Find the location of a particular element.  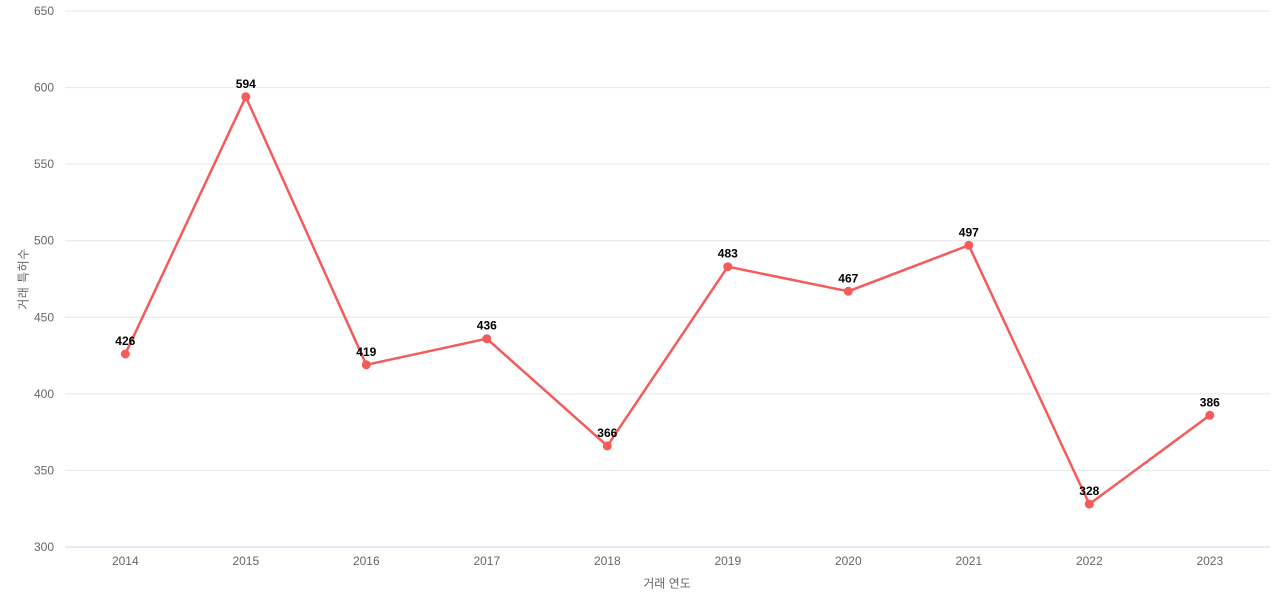

y-tick-label: 300 is located at coordinates (44, 547).